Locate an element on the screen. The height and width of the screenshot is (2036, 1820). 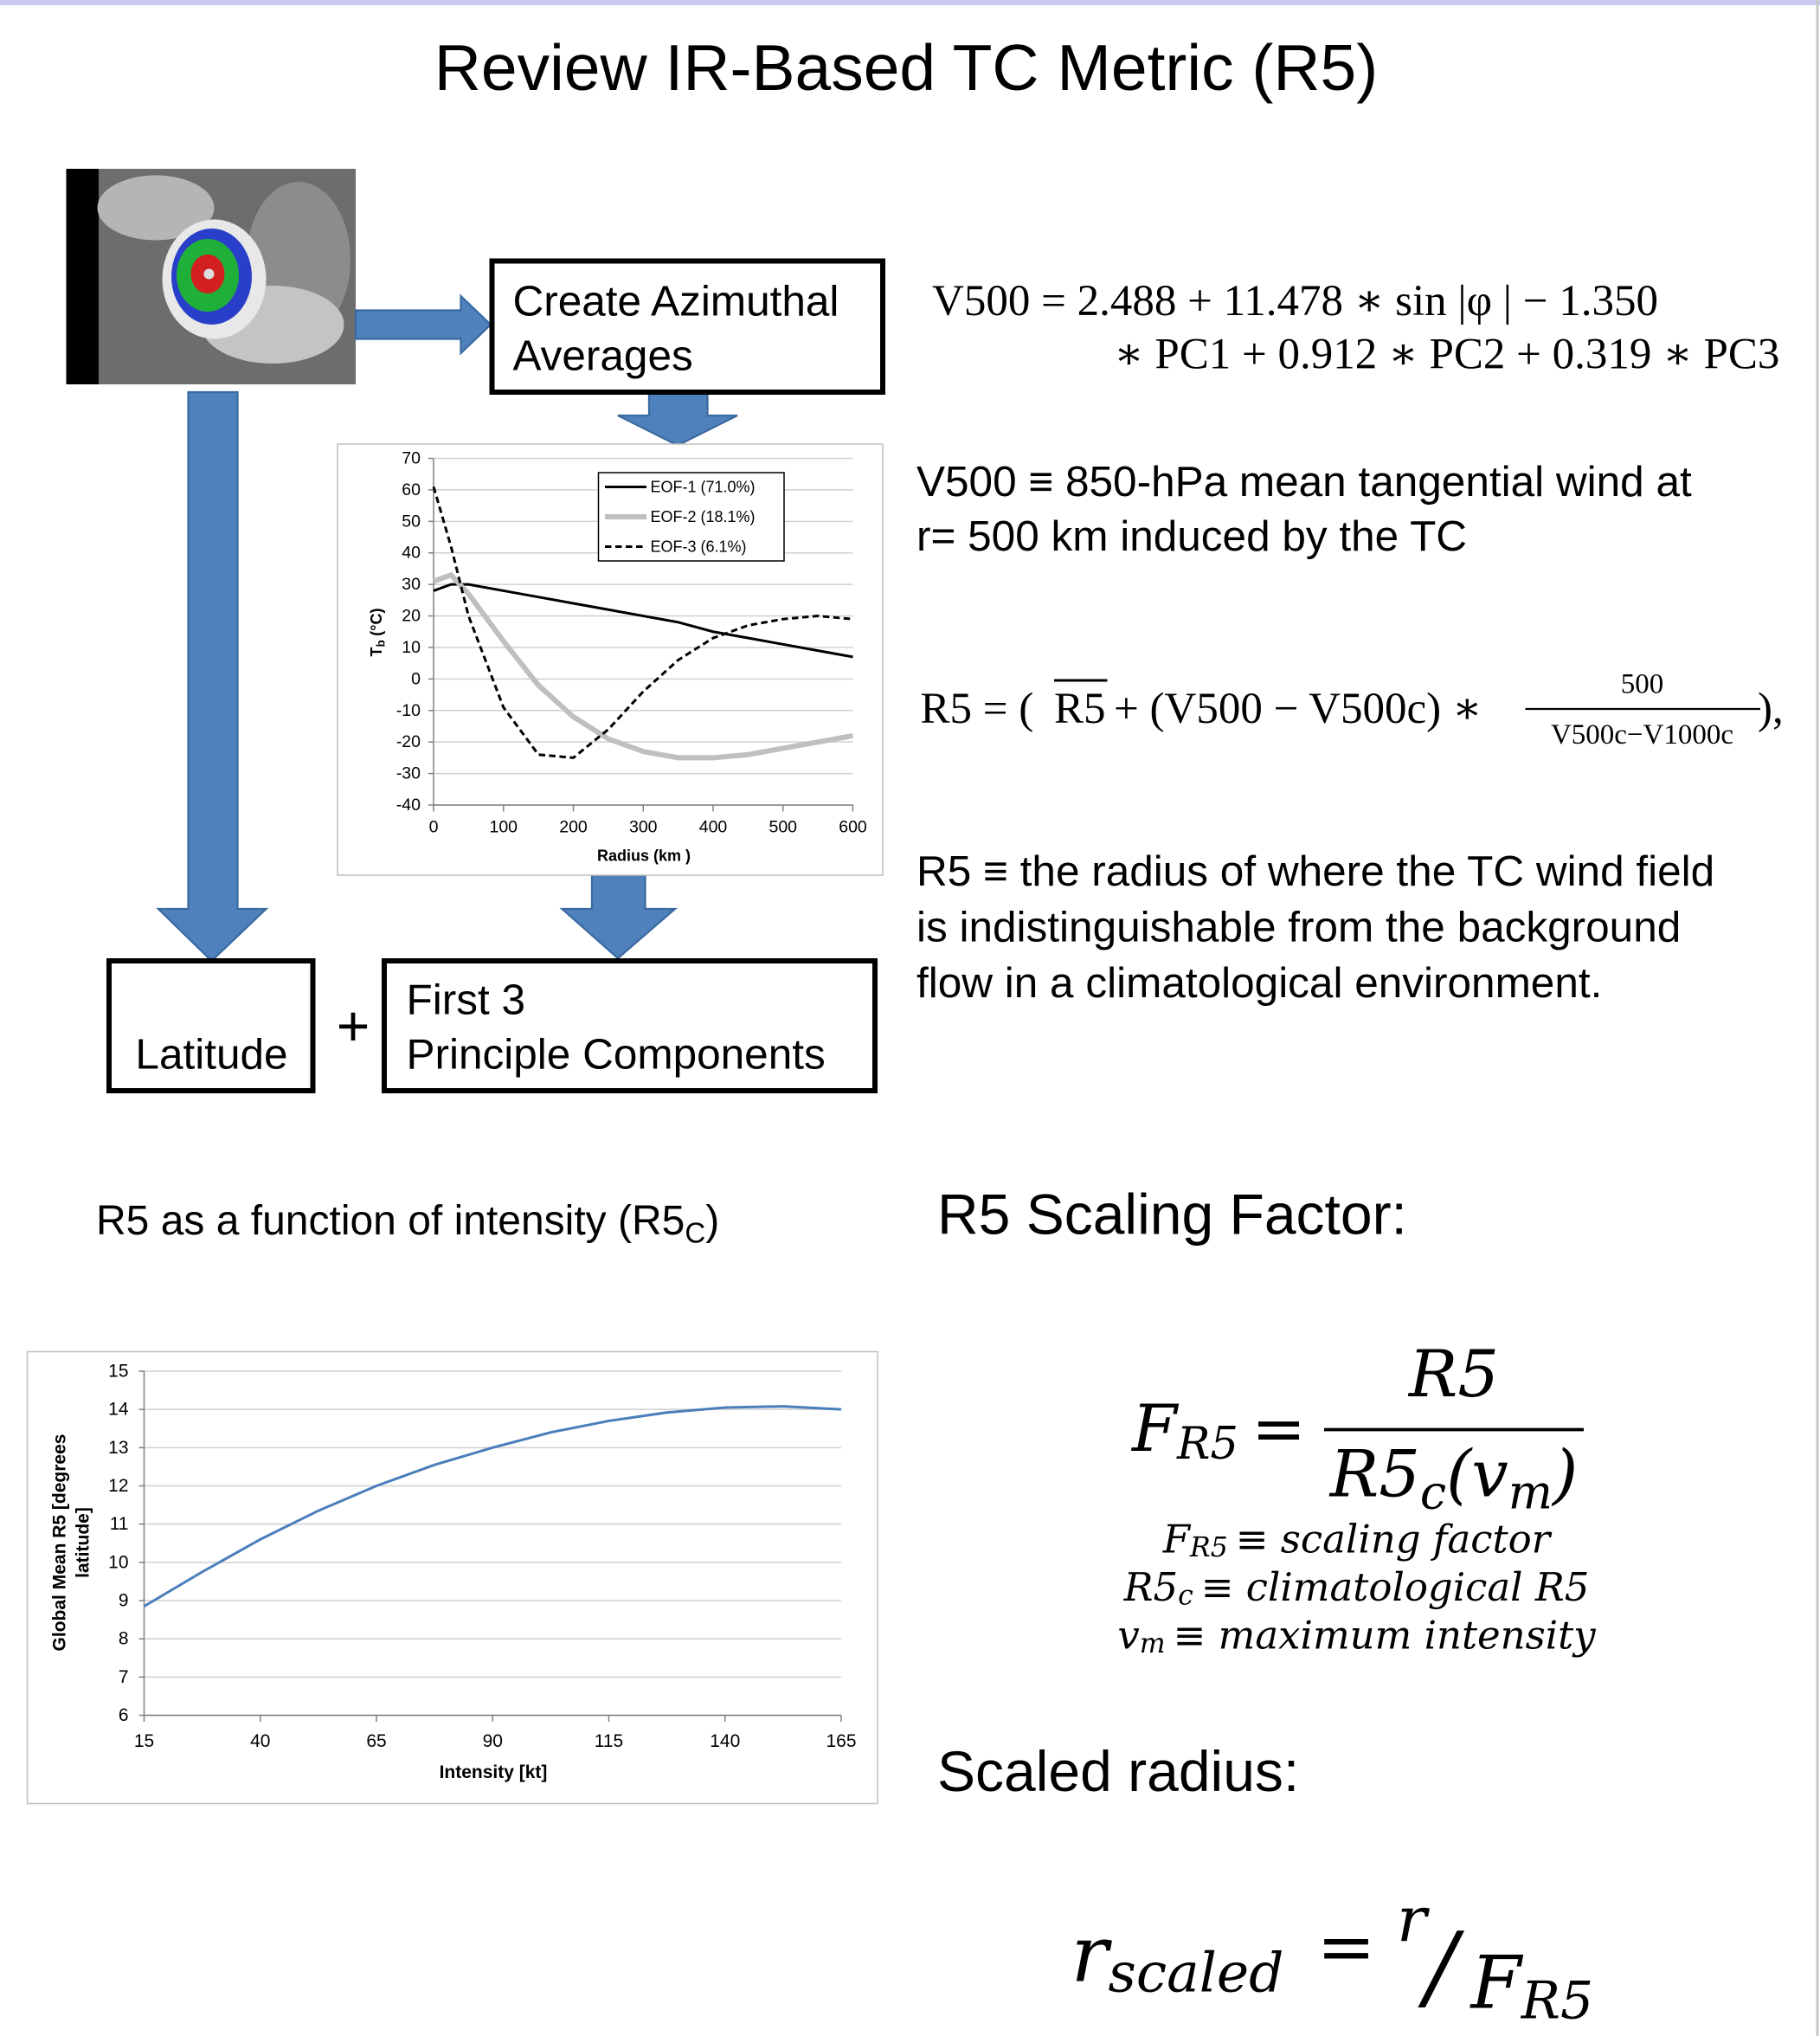
denominator: R5c(vm) is located at coordinates (1453, 1477).